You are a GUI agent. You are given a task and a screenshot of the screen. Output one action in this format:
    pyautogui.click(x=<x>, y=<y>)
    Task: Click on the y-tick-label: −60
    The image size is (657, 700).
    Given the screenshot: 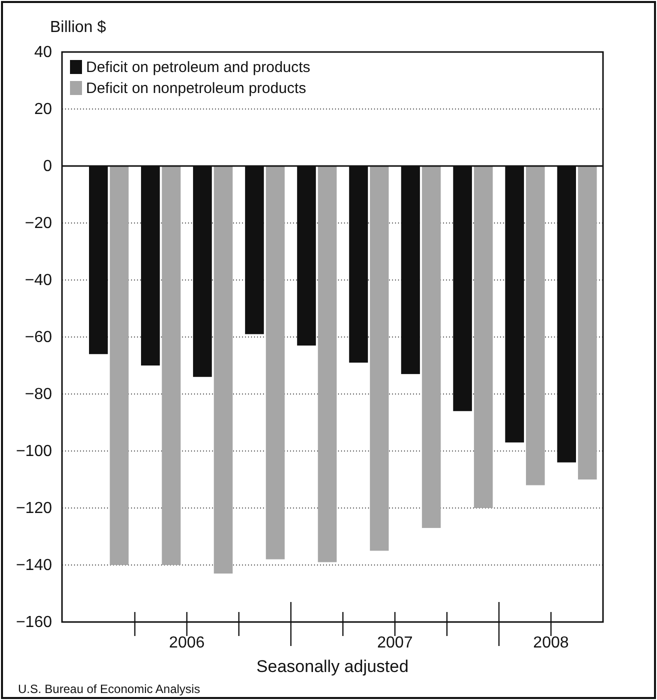 What is the action you would take?
    pyautogui.click(x=38, y=337)
    